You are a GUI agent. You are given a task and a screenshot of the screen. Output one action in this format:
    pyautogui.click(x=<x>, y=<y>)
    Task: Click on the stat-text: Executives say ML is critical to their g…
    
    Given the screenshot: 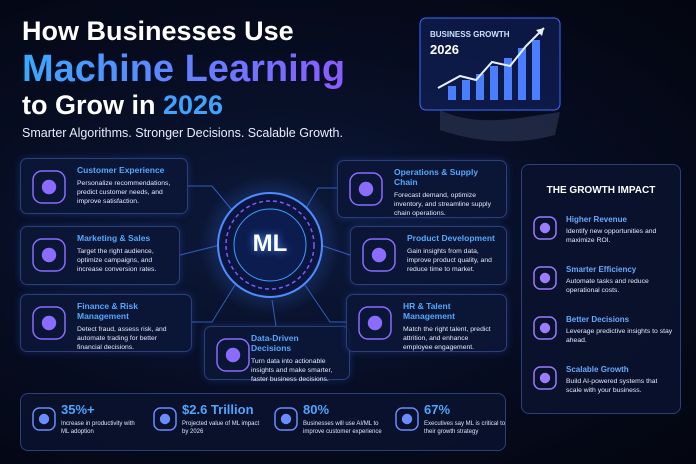 What is the action you would take?
    pyautogui.click(x=465, y=428)
    